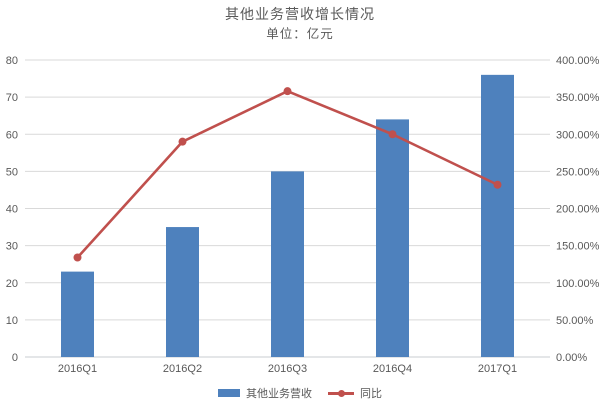 This screenshot has width=600, height=406. I want to click on left-axis-tick-label: 70, so click(12, 98).